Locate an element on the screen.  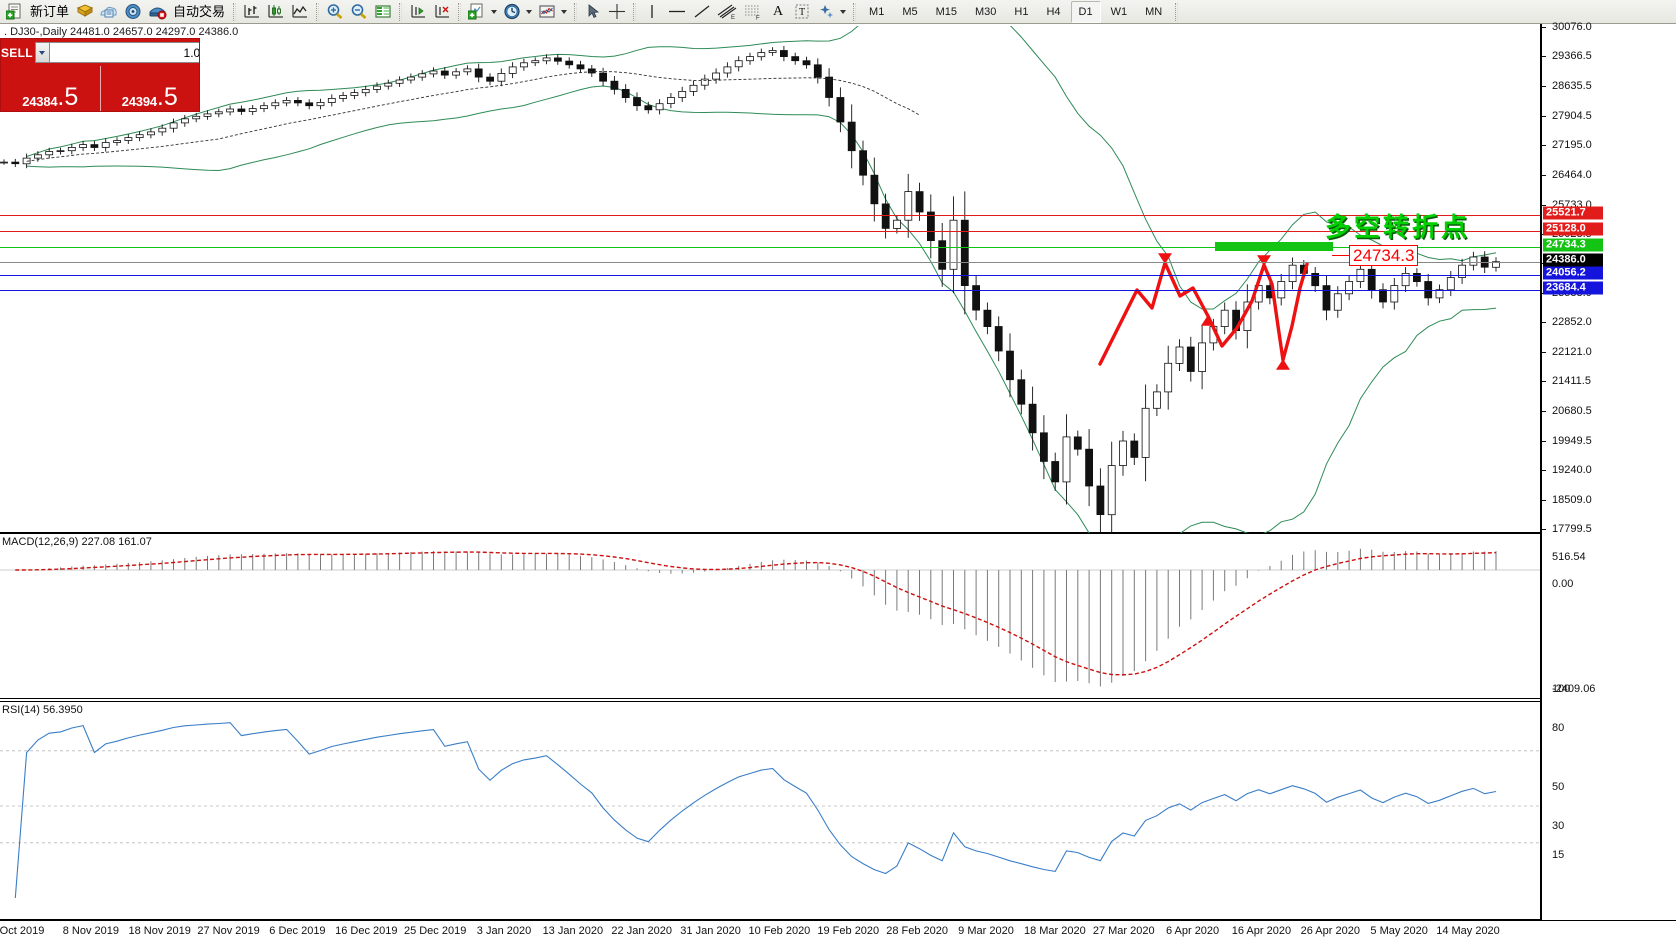
auto-scroll-icon is located at coordinates (442, 12).